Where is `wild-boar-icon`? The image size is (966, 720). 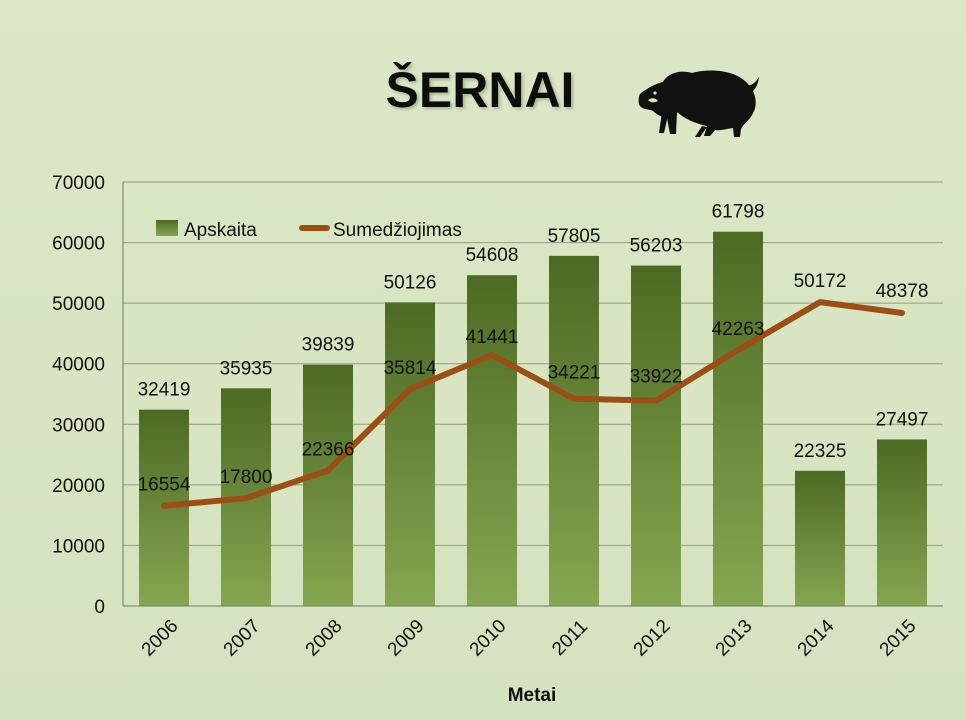
wild-boar-icon is located at coordinates (698, 103).